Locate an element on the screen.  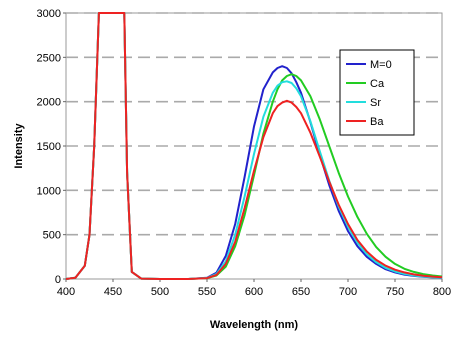
x-tick-label: 800 is located at coordinates (442, 292).